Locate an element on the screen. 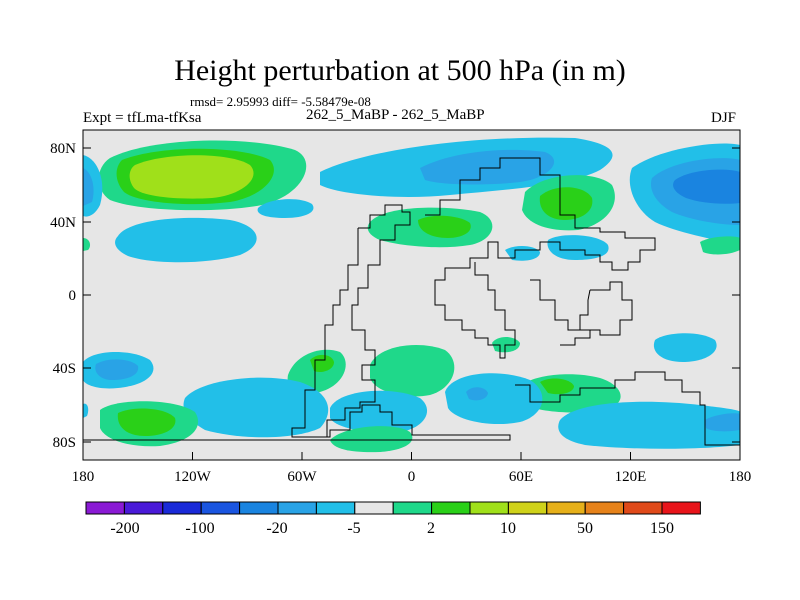 This screenshot has width=800, height=600. colorbar-label: 150 is located at coordinates (662, 528).